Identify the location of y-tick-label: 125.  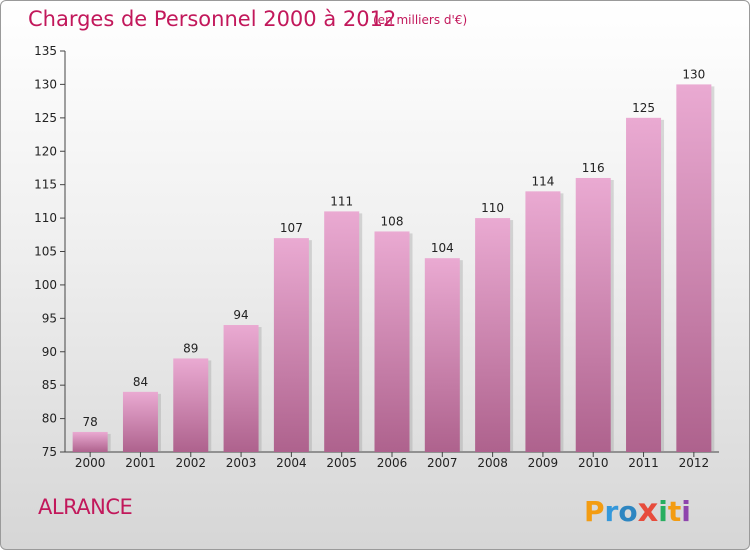
(45, 118).